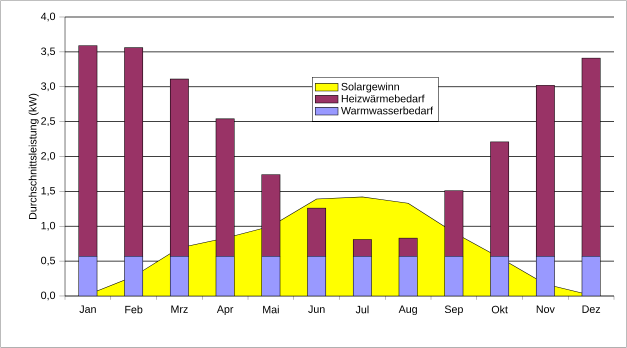 The image size is (627, 348). Describe the element at coordinates (48, 296) in the screenshot. I see `y-tick-label: 0,0` at that location.